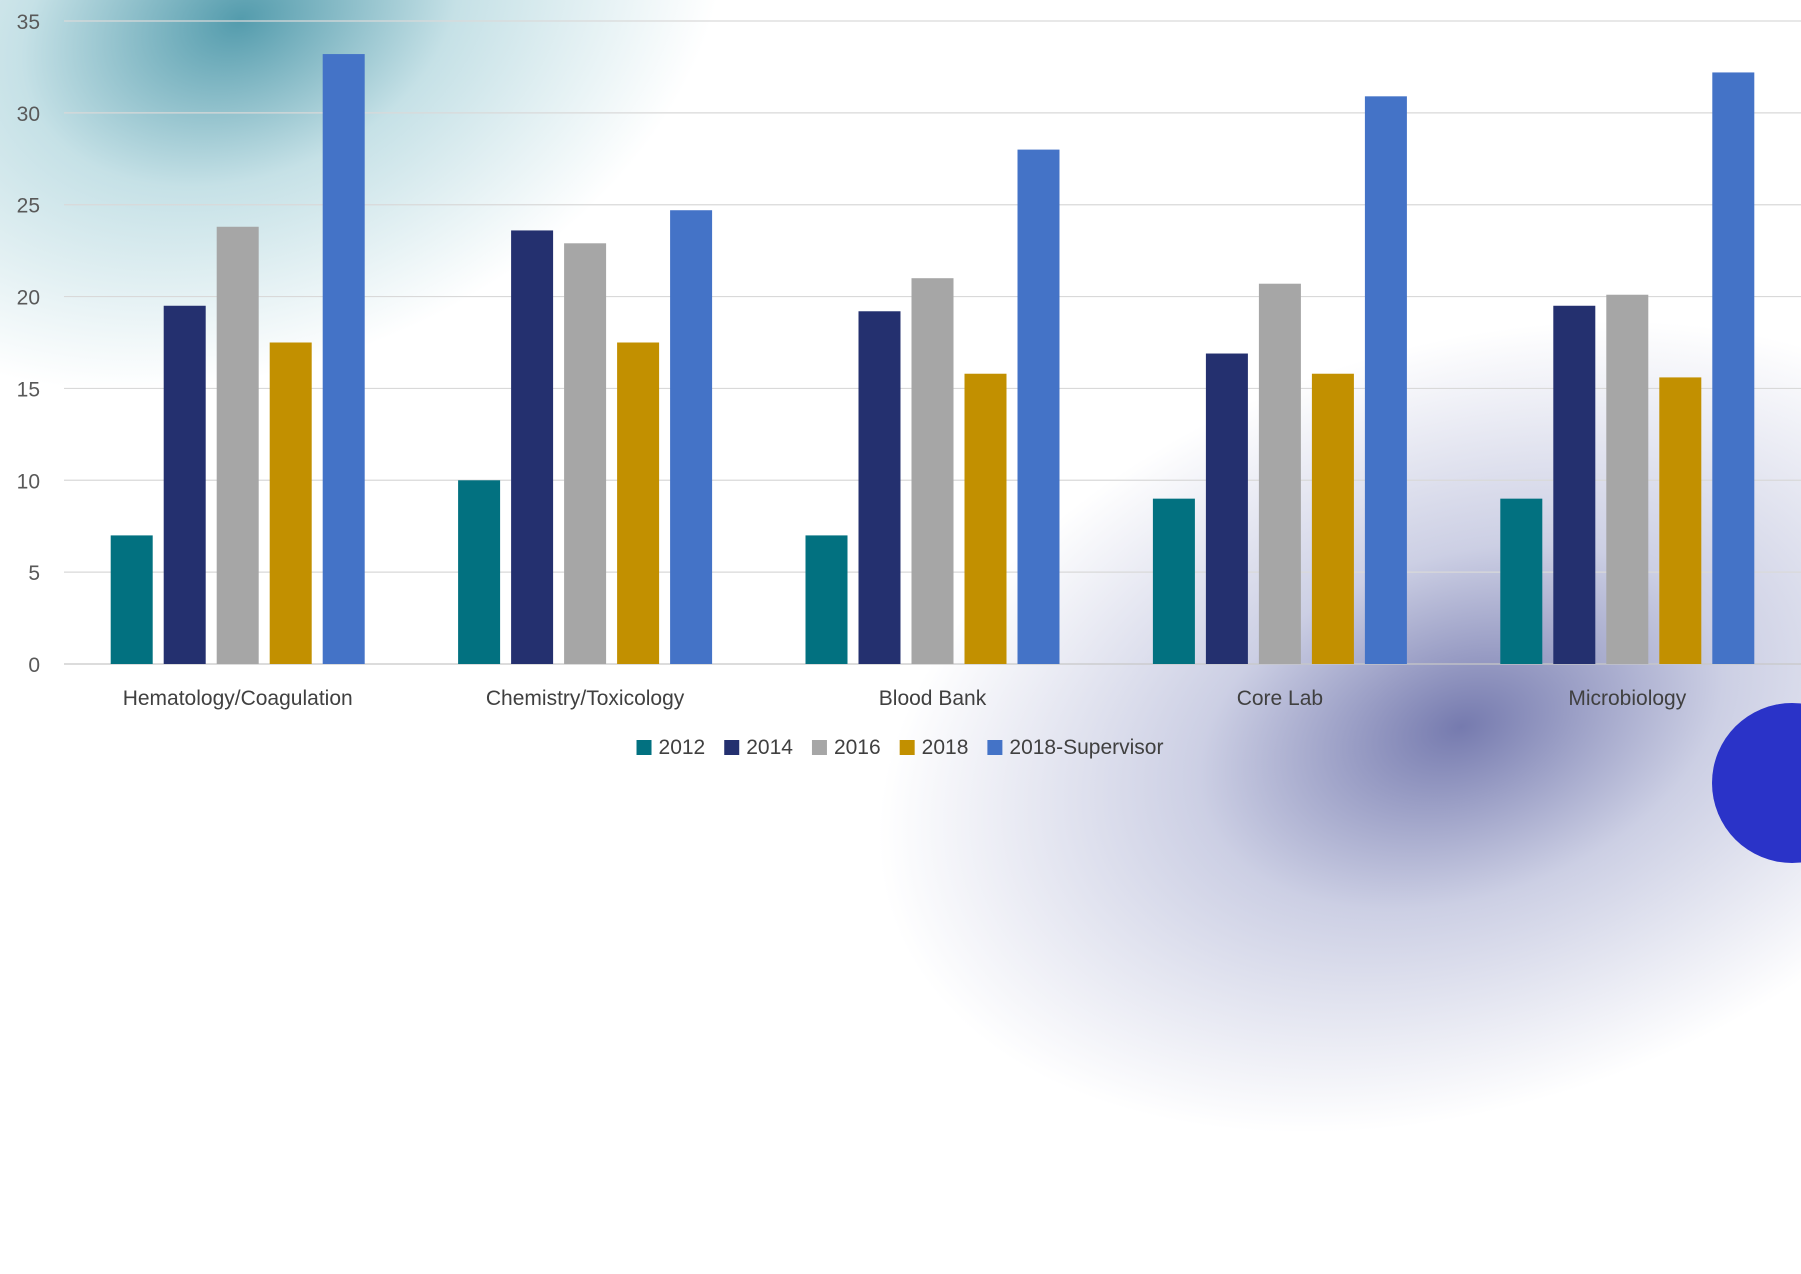 The image size is (1801, 1274). Describe the element at coordinates (28, 114) in the screenshot. I see `y-tick-label: 30` at that location.